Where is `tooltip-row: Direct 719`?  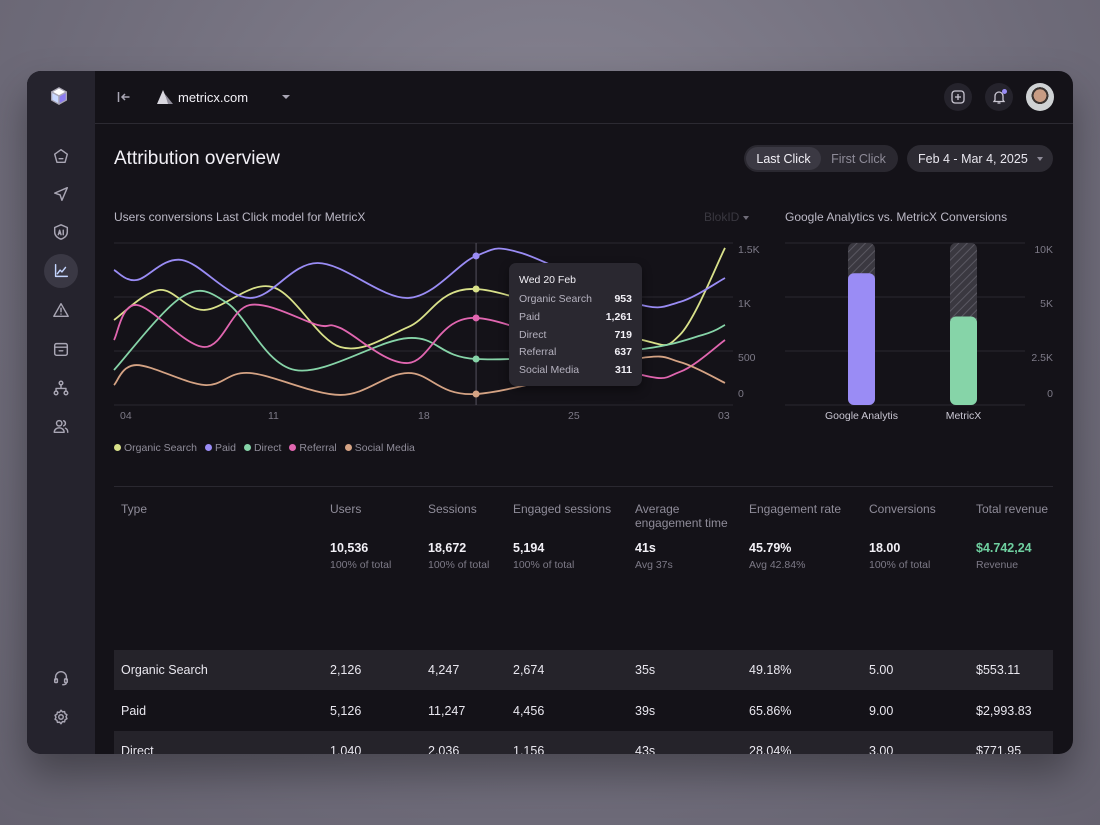
tooltip-row: Direct 719 is located at coordinates (575, 335).